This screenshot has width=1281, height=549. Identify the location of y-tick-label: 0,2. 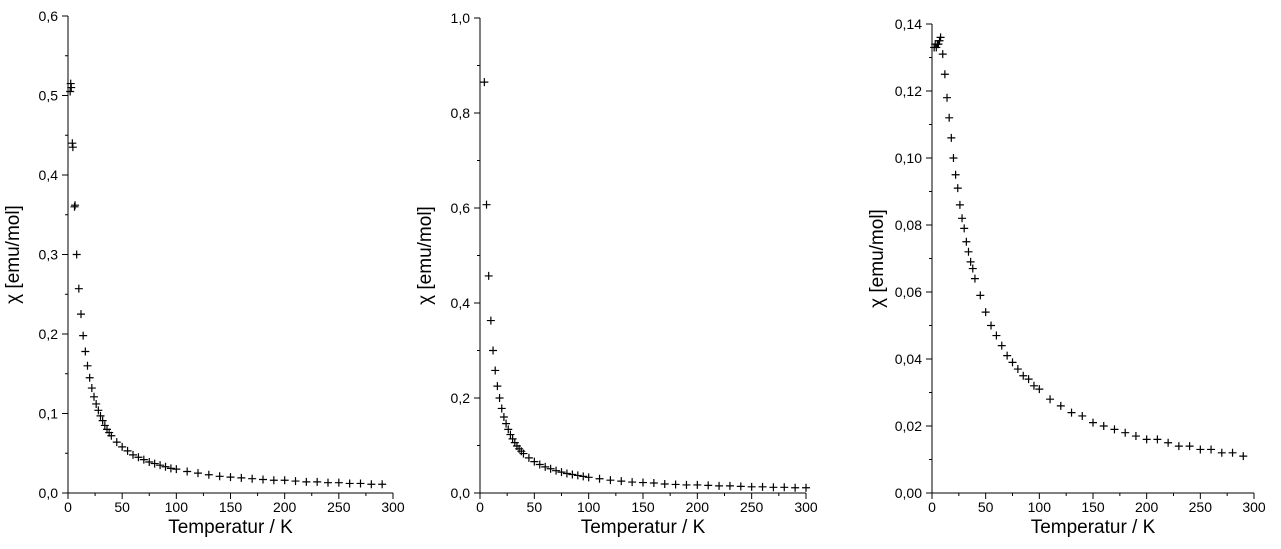
(49, 334).